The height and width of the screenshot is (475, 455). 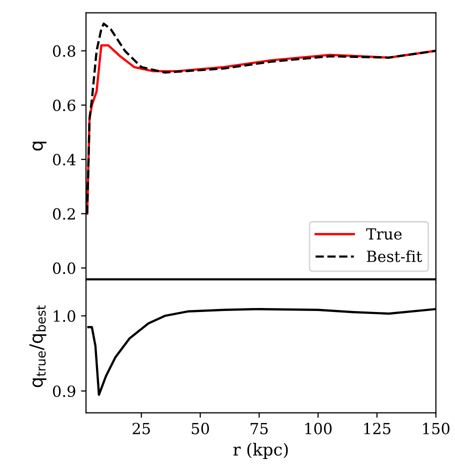 I want to click on x-tick-label: 150, so click(x=436, y=428).